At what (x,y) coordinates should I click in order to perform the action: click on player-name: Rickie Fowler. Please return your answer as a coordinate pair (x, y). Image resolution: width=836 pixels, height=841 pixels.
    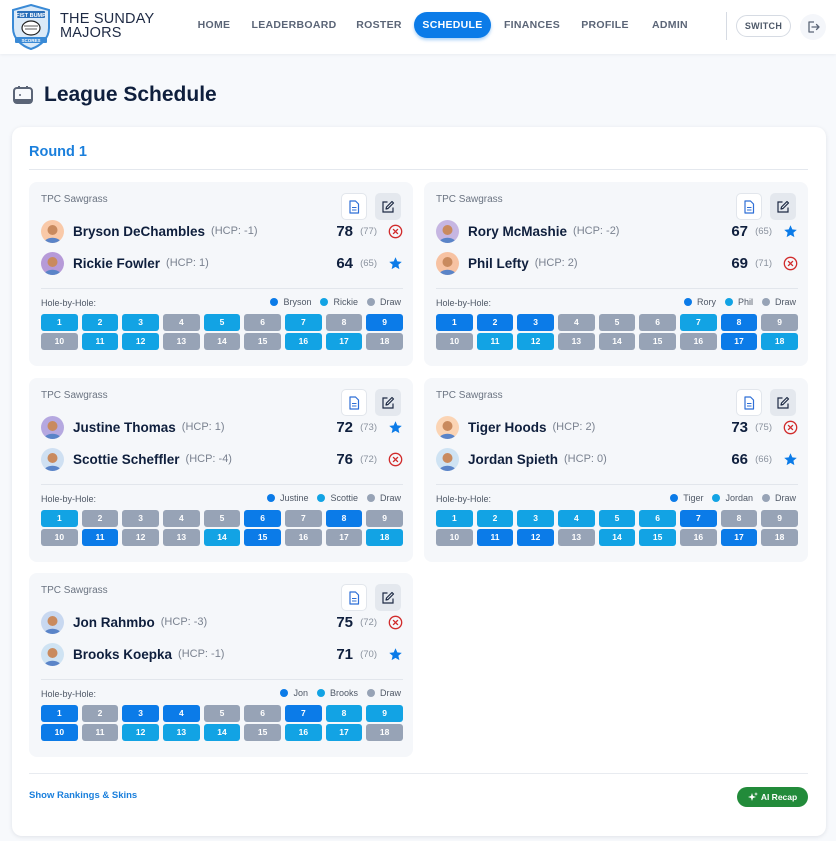
    Looking at the image, I should click on (117, 263).